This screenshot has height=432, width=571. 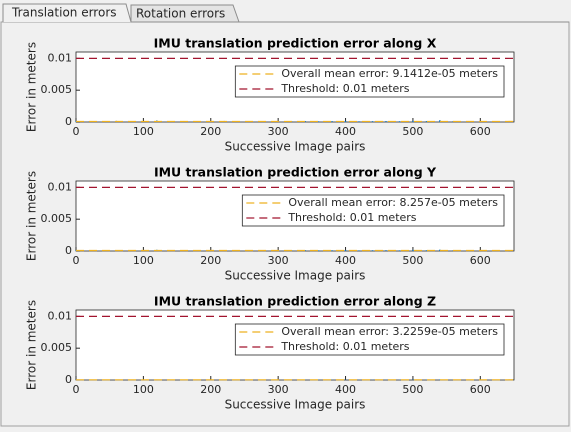 What do you see at coordinates (295, 301) in the screenshot?
I see `chart-title: IMU translation prediction error along Z` at bounding box center [295, 301].